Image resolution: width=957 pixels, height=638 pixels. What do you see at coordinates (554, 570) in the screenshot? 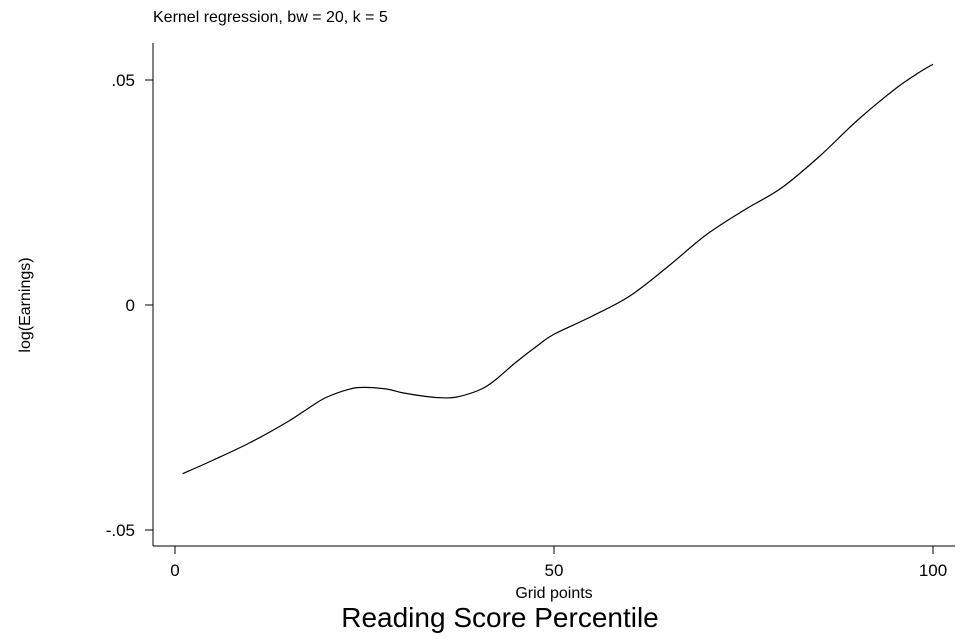
I see `x-tick-label: 50` at bounding box center [554, 570].